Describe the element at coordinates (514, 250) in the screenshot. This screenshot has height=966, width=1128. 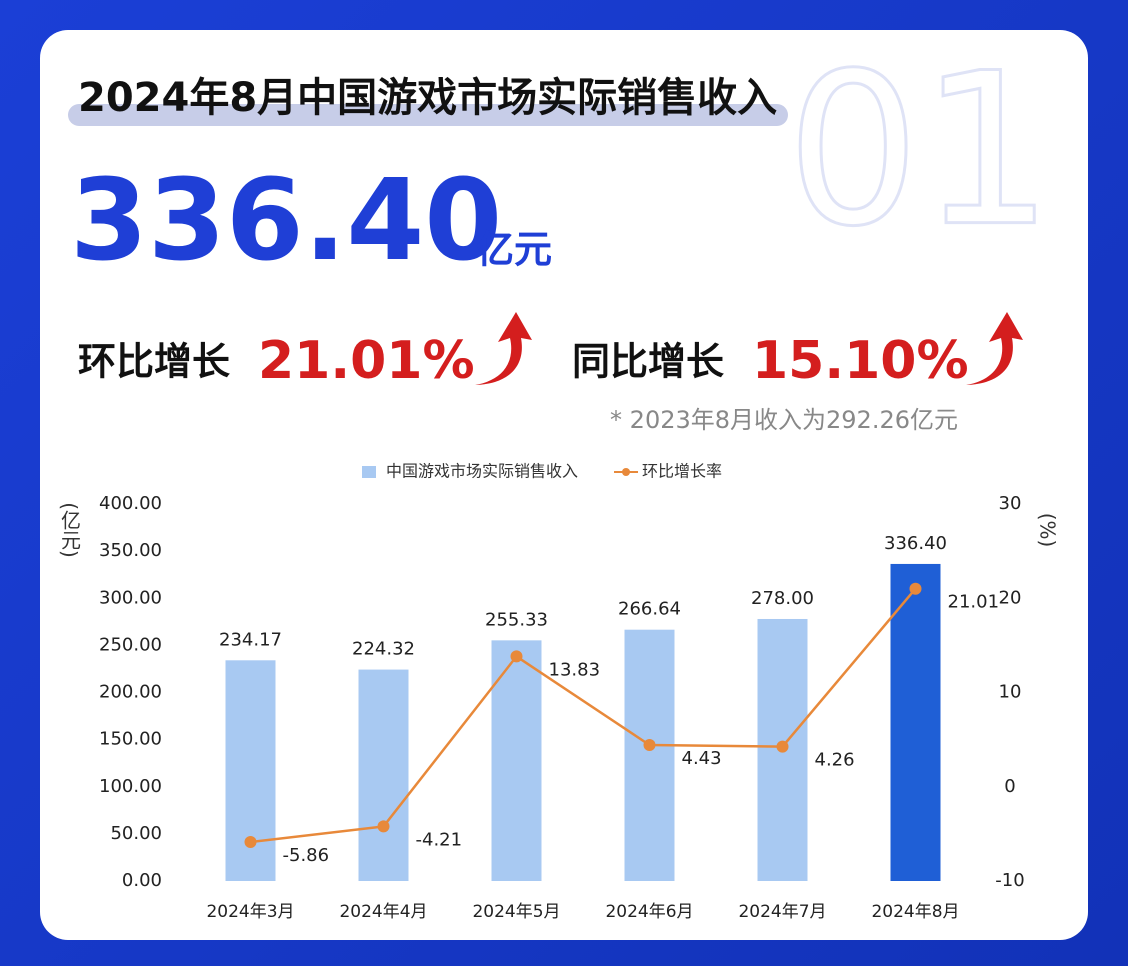
I see `unit: 亿元` at that location.